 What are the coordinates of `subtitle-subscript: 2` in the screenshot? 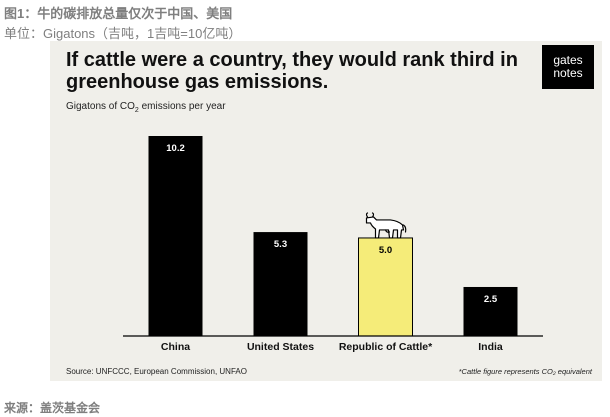 It's located at (136, 110).